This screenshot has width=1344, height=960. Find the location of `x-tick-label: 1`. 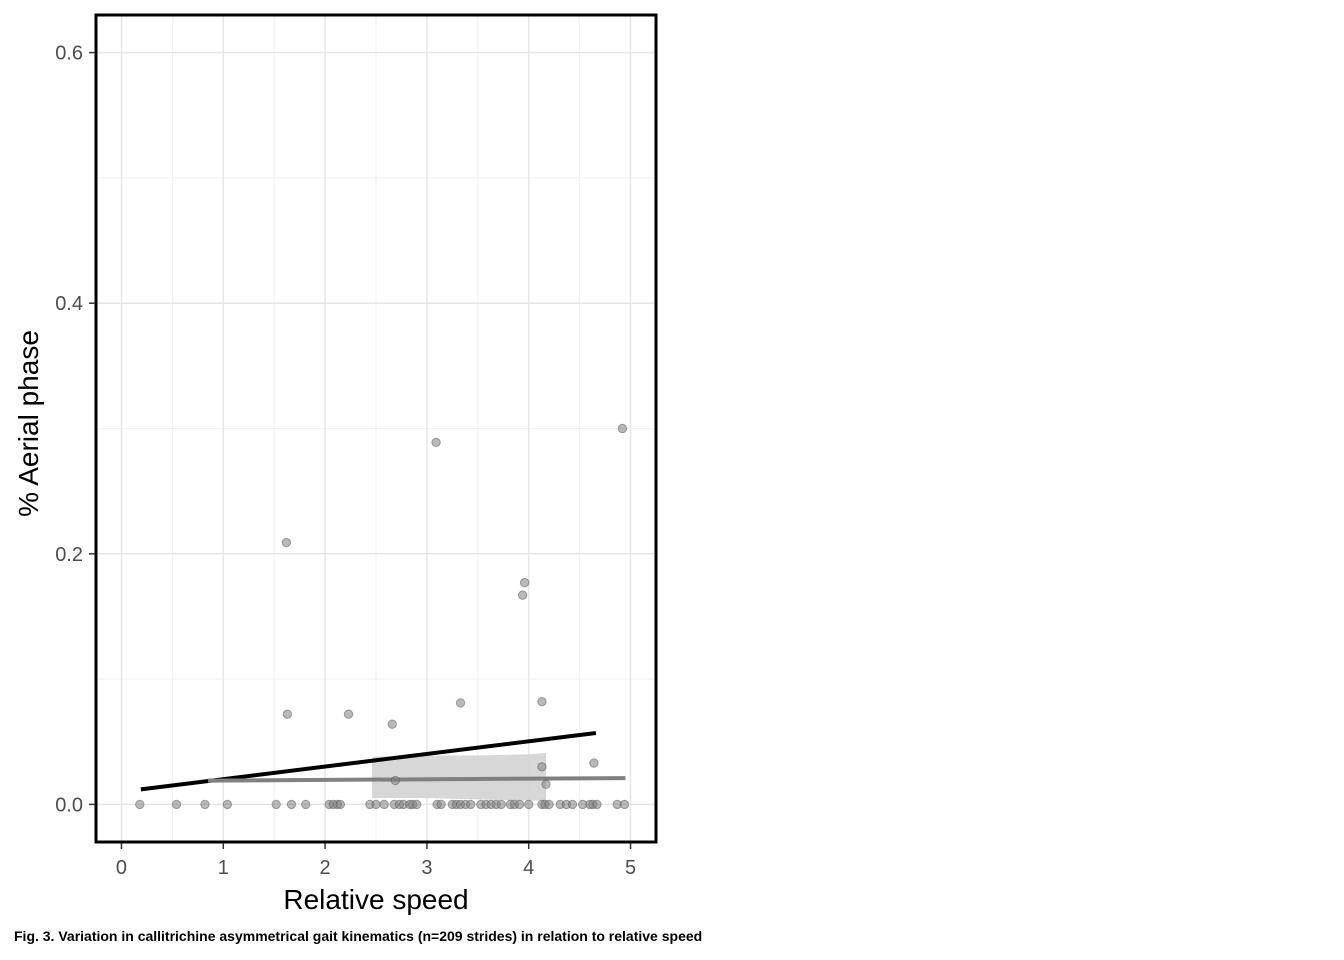

x-tick-label: 1 is located at coordinates (223, 868).